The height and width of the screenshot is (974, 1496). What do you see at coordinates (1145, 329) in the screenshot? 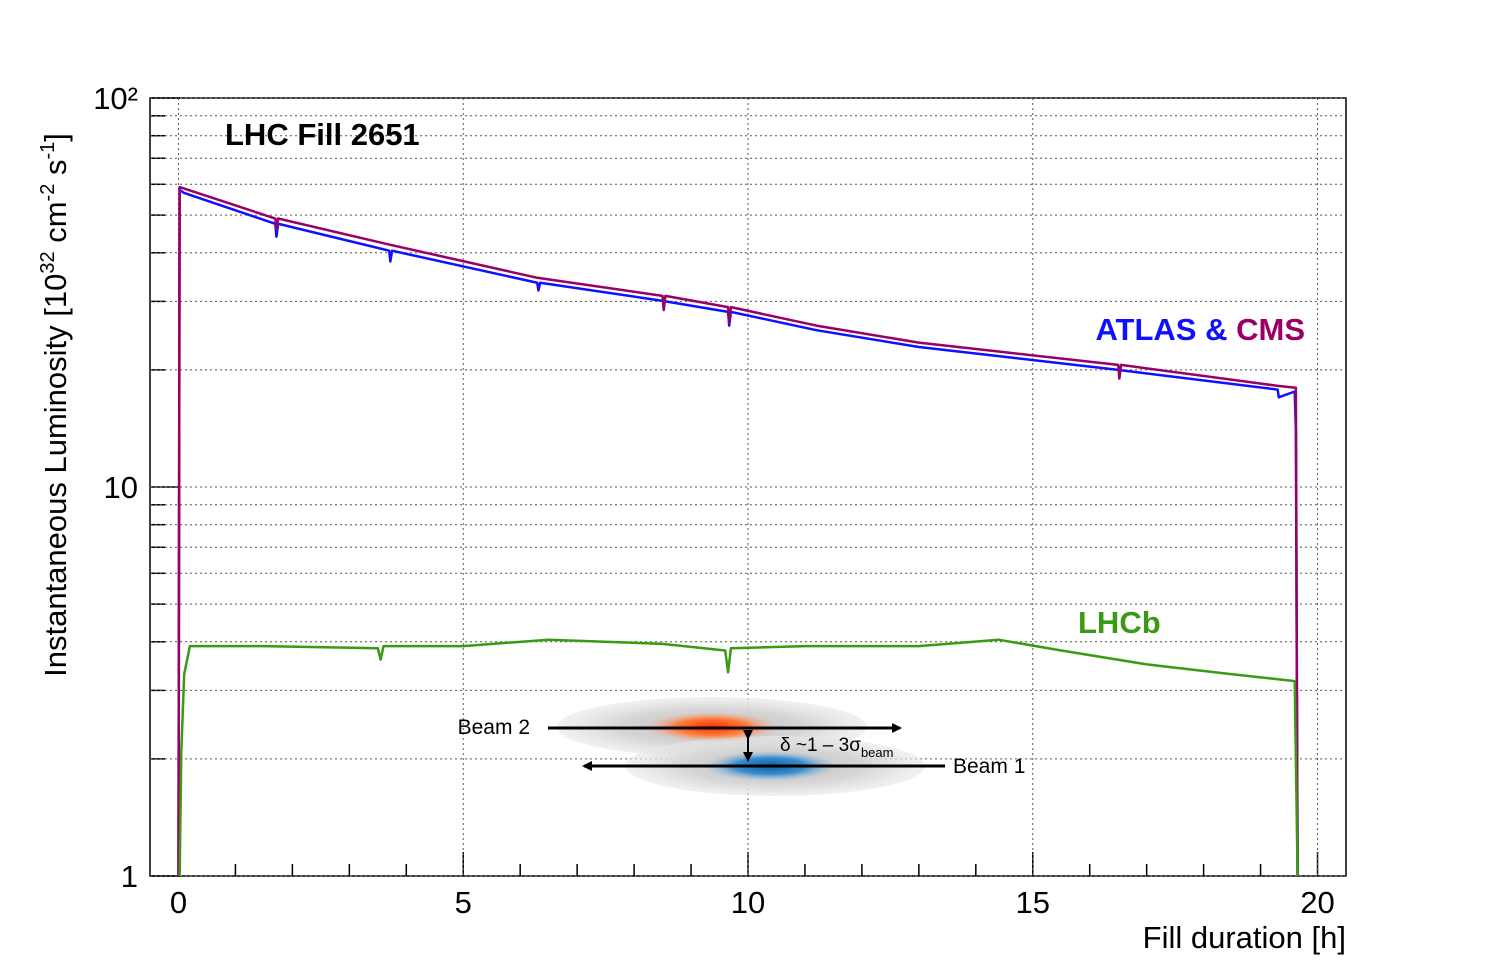
I see `legend-entry: ATLAS` at bounding box center [1145, 329].